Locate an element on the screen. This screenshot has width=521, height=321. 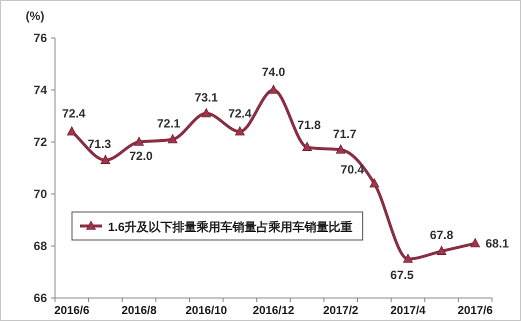
legend-label: 1.6升及以下排量乘用车销量占乘用车销量比重 is located at coordinates (230, 227).